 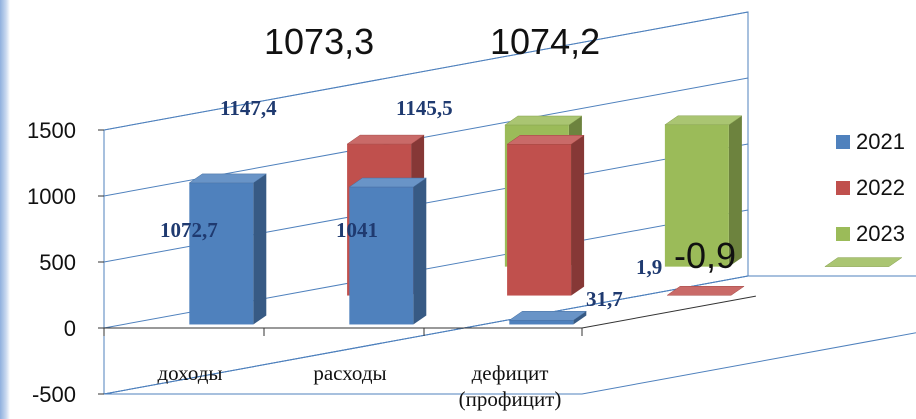 What do you see at coordinates (54, 394) in the screenshot?
I see `y-tick-label: -500` at bounding box center [54, 394].